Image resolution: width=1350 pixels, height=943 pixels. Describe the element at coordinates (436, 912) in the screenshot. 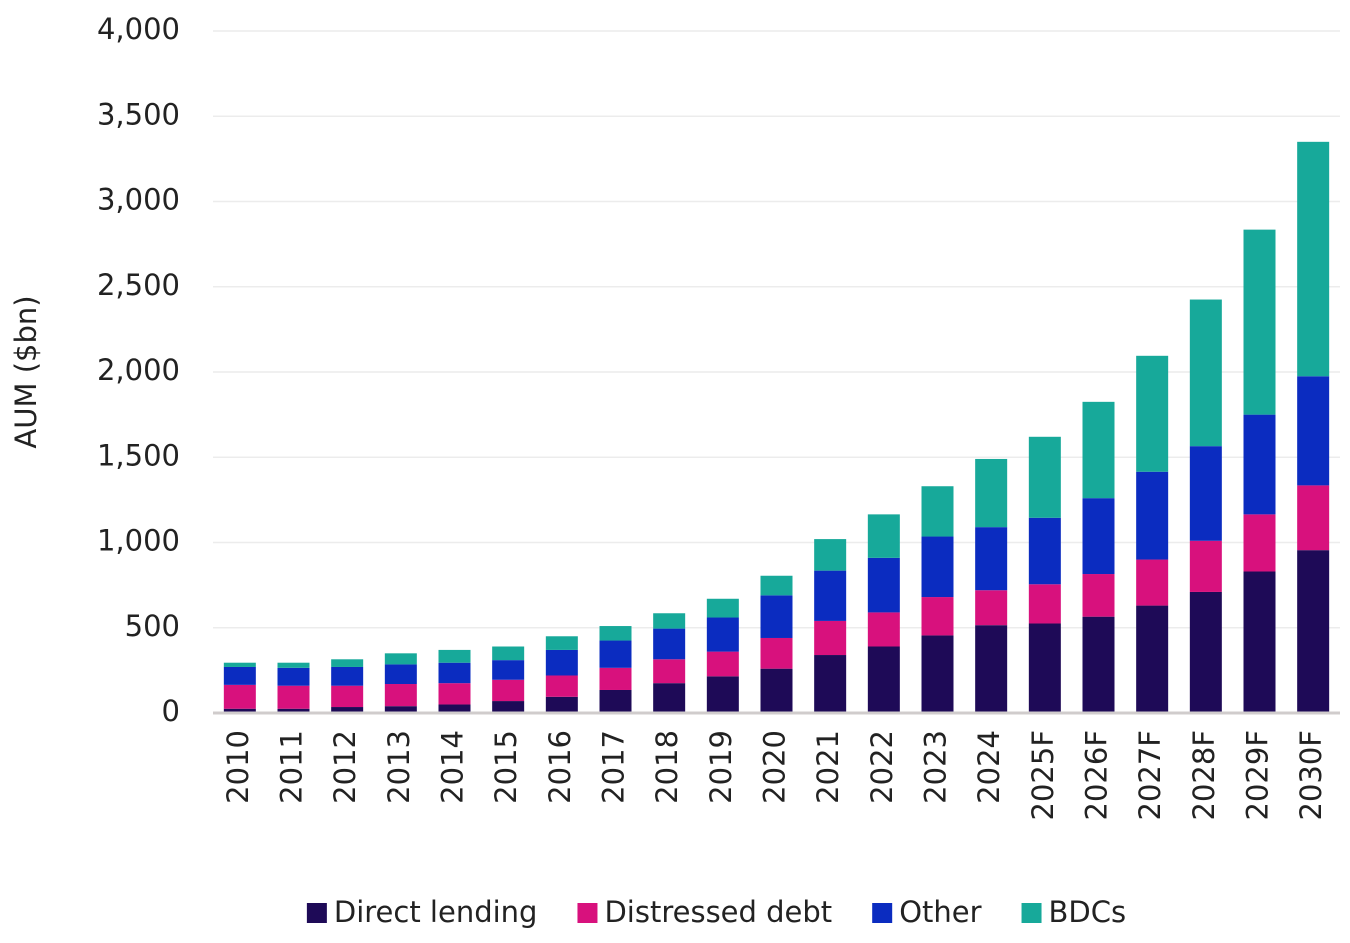

I see `legend-label: Direct lending` at that location.